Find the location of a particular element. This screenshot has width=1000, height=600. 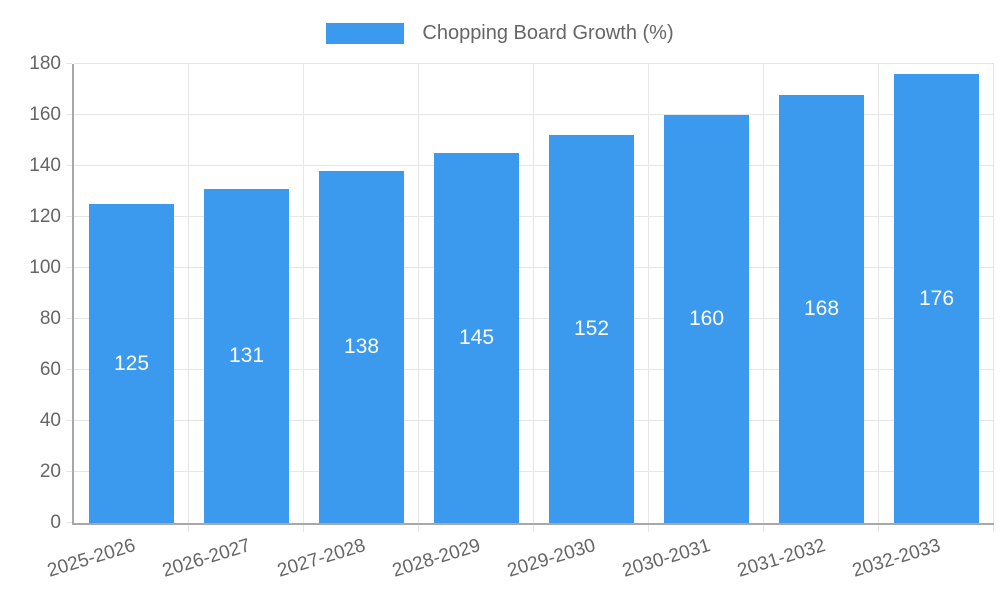

y-tick-label: 120 is located at coordinates (45, 216).